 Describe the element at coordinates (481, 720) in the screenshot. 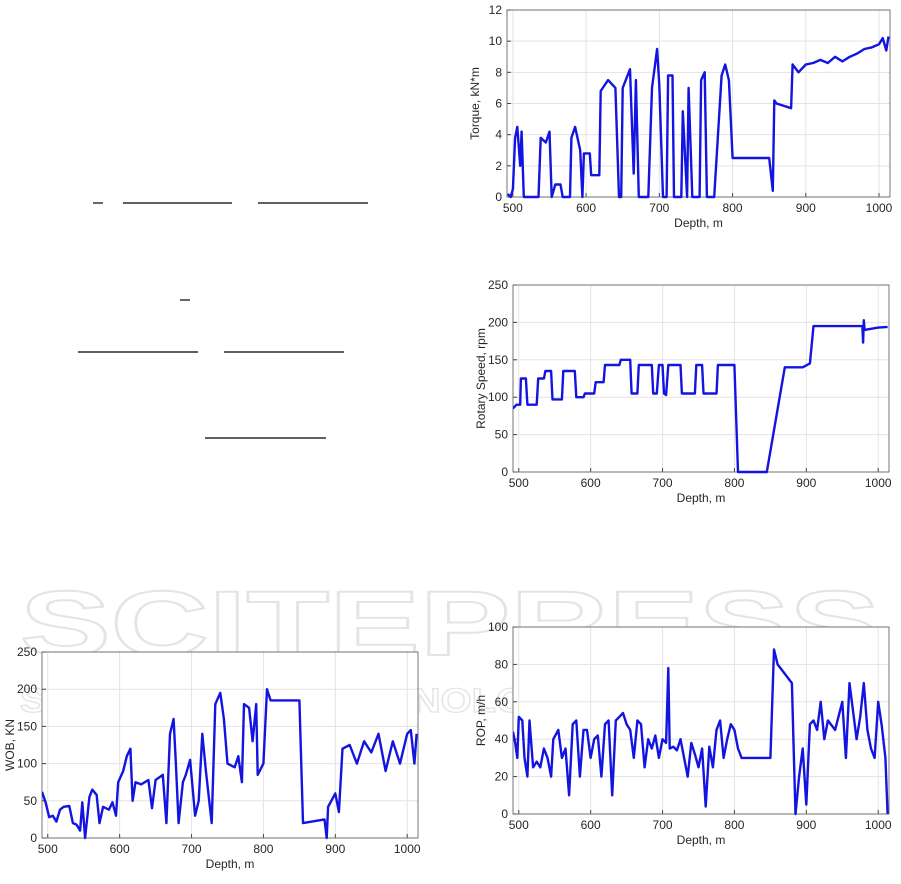

I see `y-axis-label: ROP, m/h` at that location.